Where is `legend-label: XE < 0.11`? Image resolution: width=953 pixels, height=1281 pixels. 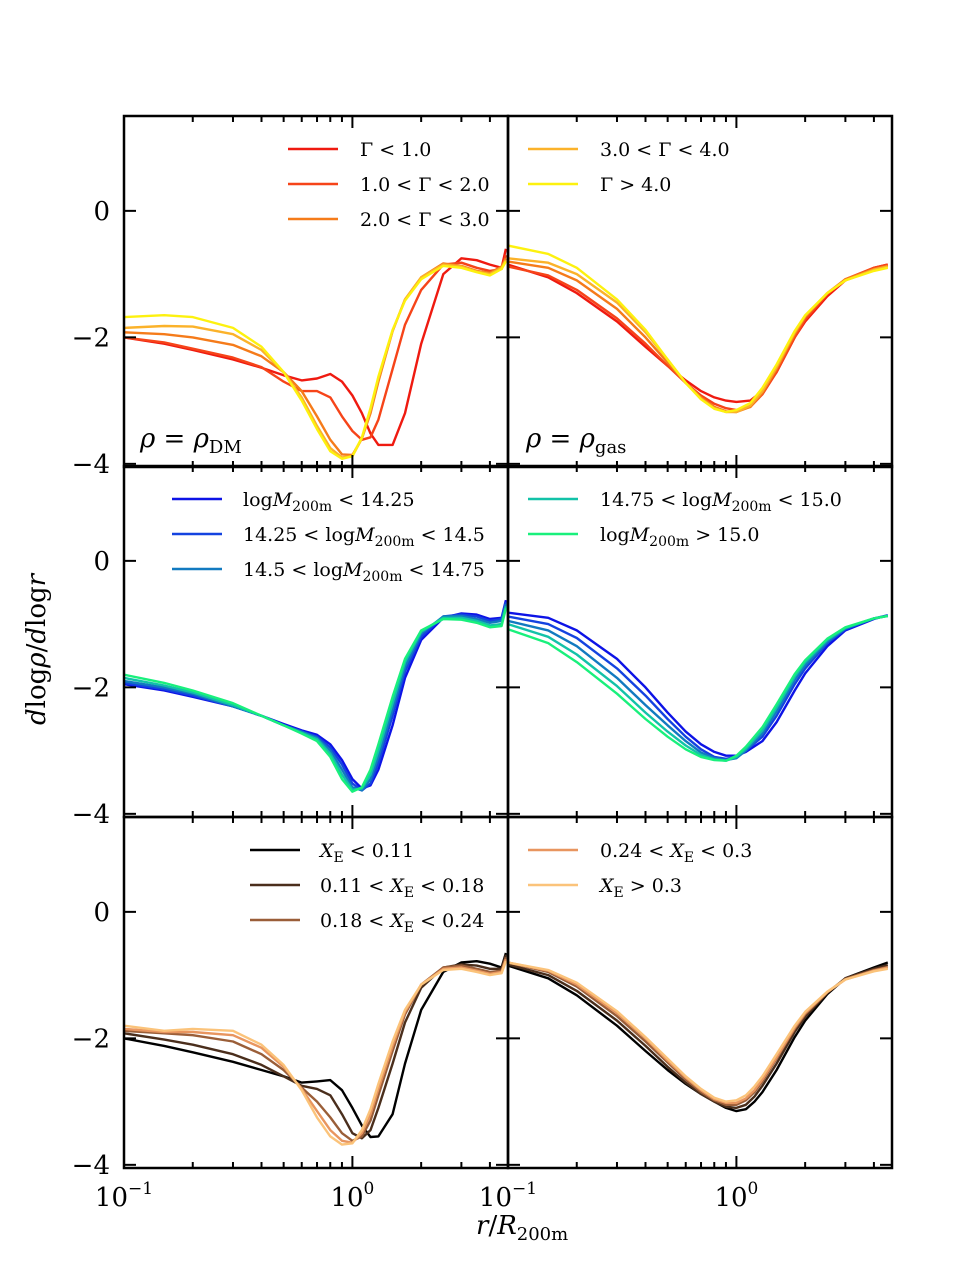 legend-label: XE < 0.11 is located at coordinates (366, 853).